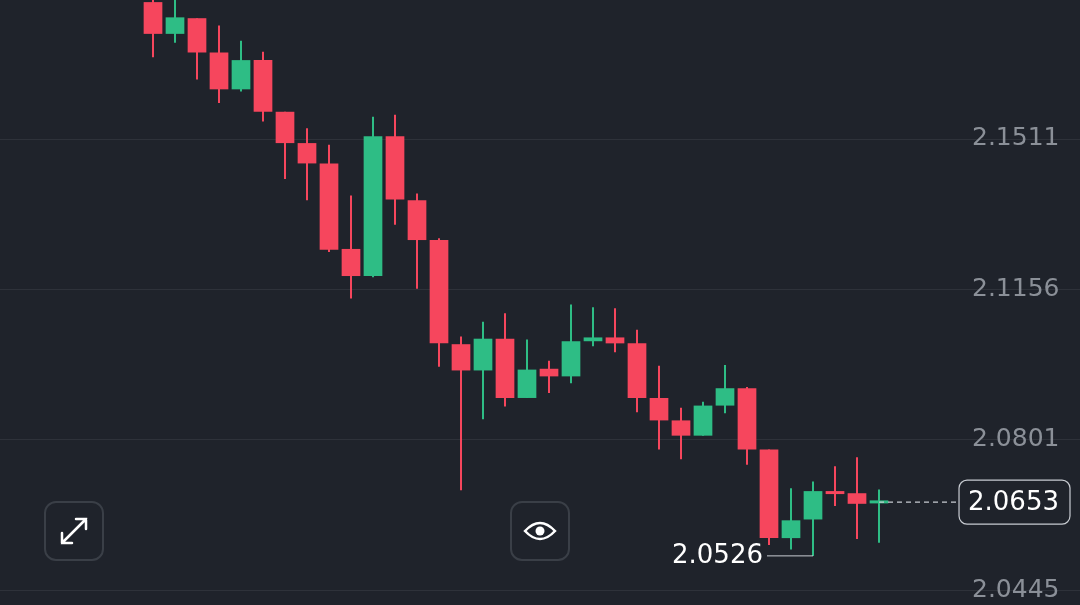  What do you see at coordinates (1016, 588) in the screenshot?
I see `y-tick-label: 2.0445` at bounding box center [1016, 588].